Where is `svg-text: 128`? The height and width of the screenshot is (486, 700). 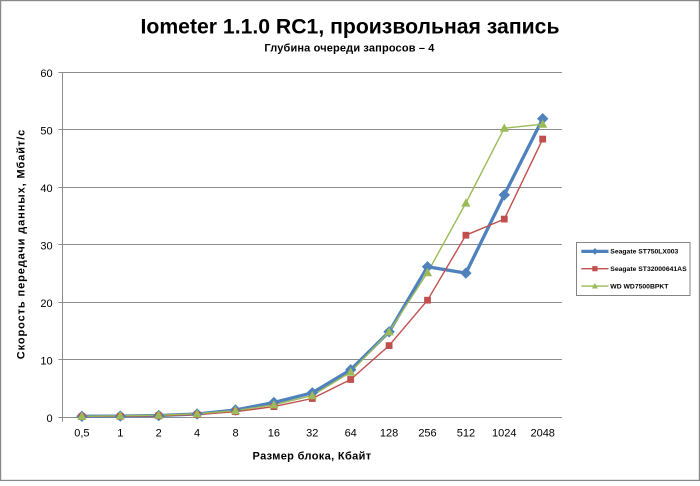
svg-text: 128 is located at coordinates (389, 434).